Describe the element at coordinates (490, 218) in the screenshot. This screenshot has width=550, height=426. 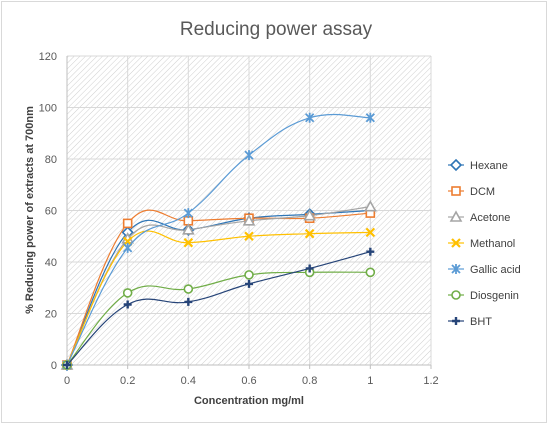
I see `legend-label-acetone: Acetone` at that location.